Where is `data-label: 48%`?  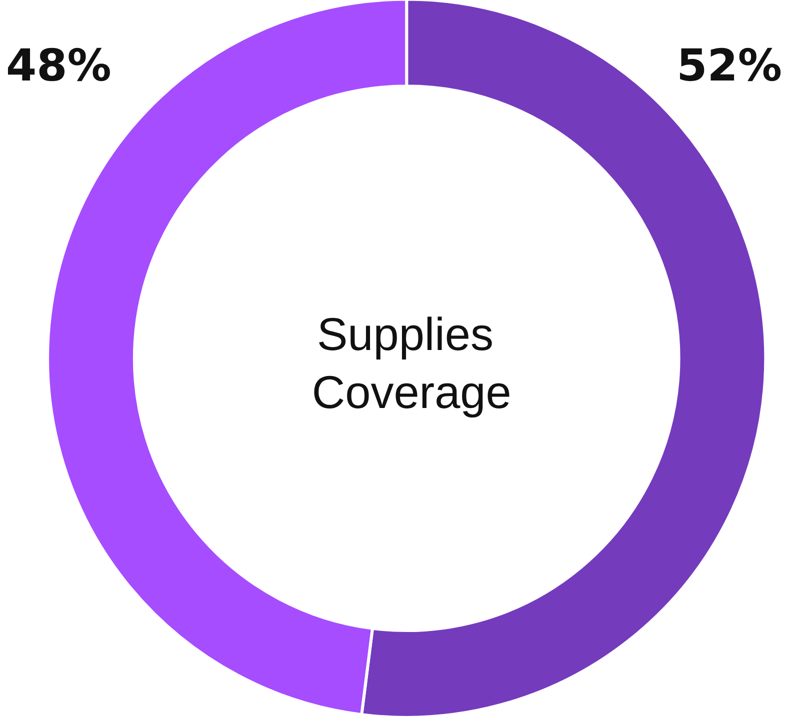
data-label: 48% is located at coordinates (59, 66).